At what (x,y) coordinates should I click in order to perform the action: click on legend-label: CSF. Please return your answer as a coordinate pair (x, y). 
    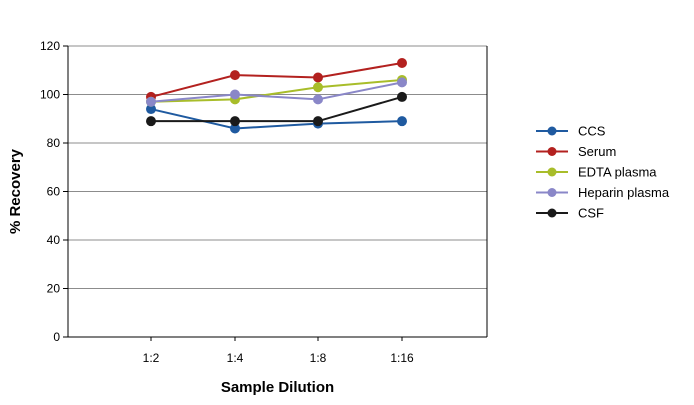
    Looking at the image, I should click on (591, 213).